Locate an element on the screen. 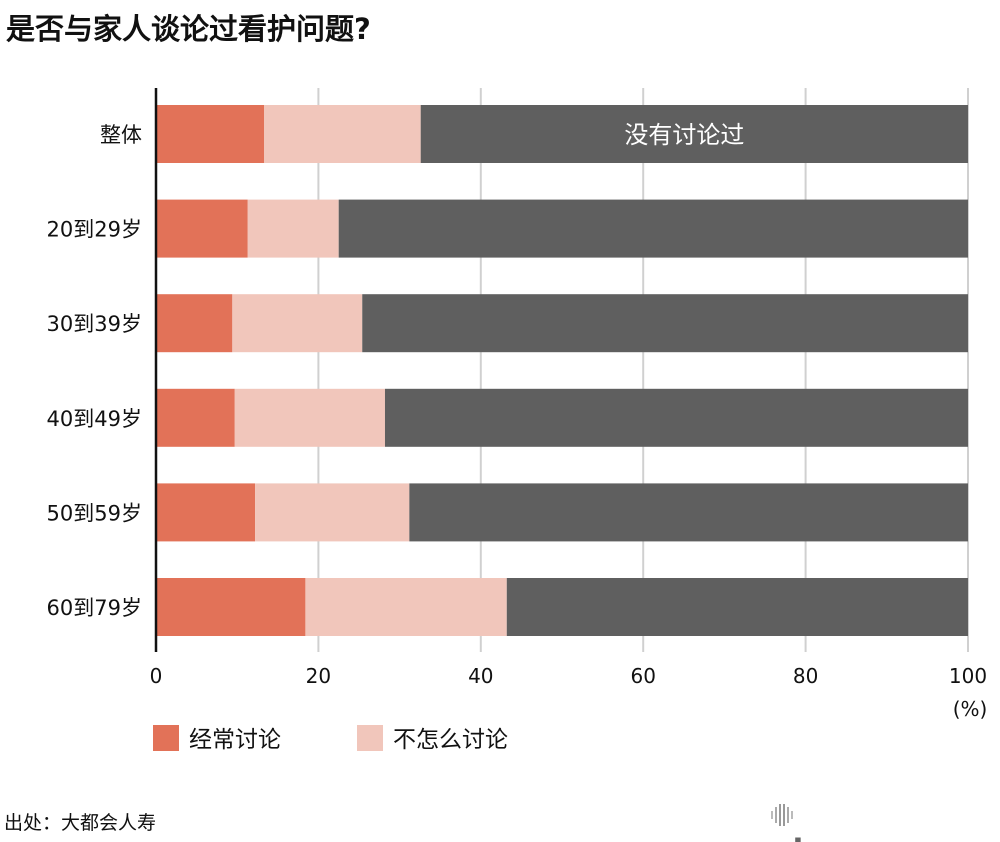 The image size is (1000, 842). inline-series-label: 没有讨论过 is located at coordinates (684, 135).